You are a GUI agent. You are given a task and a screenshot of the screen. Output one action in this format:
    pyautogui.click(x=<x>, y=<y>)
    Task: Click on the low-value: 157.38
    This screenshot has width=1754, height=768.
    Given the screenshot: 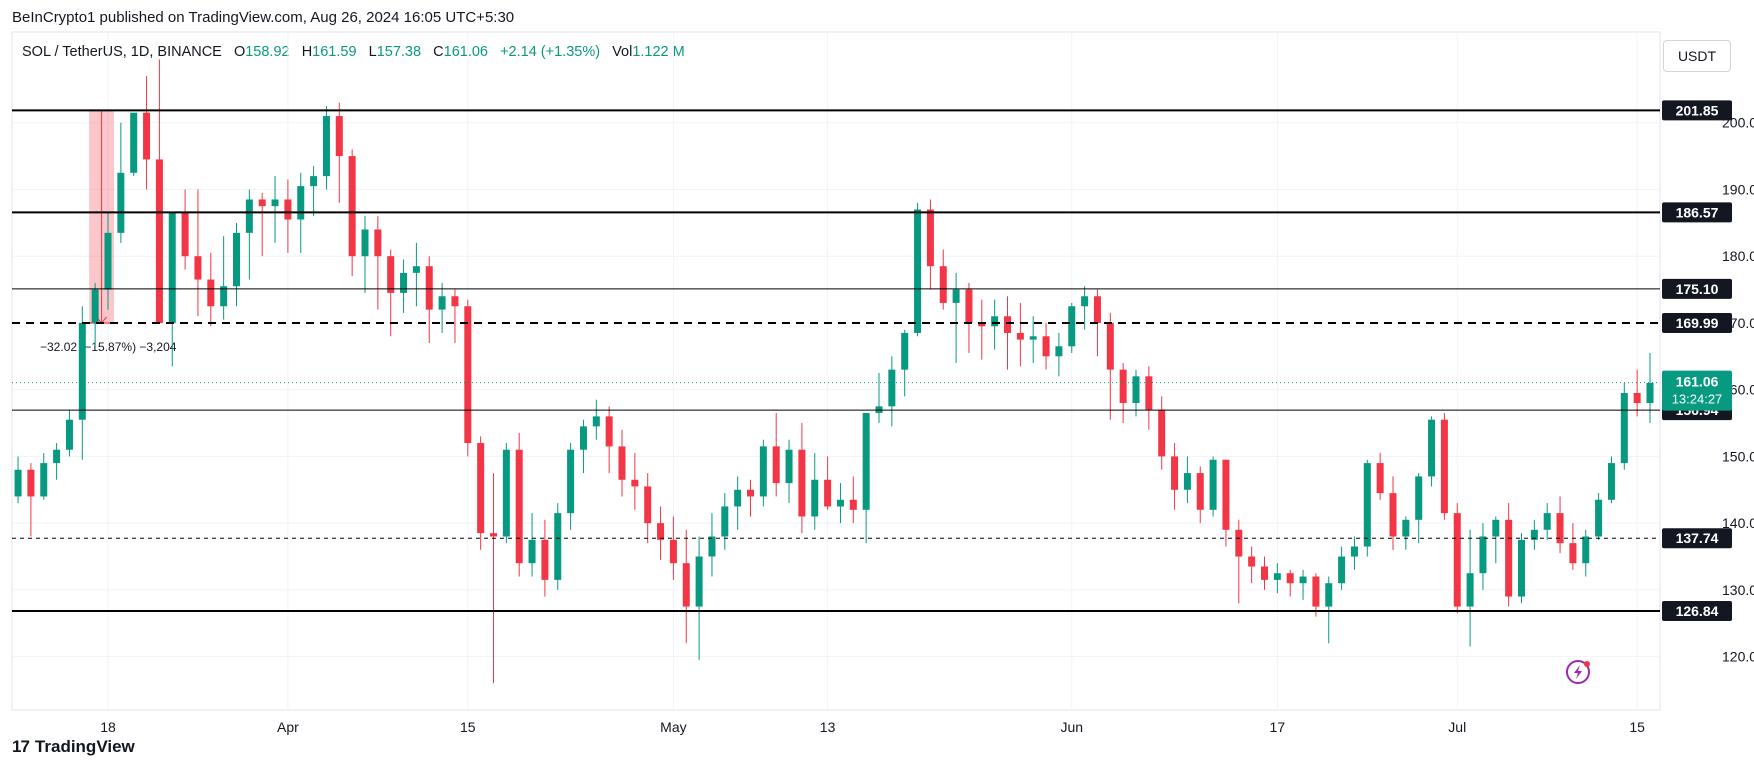 What is the action you would take?
    pyautogui.click(x=399, y=52)
    